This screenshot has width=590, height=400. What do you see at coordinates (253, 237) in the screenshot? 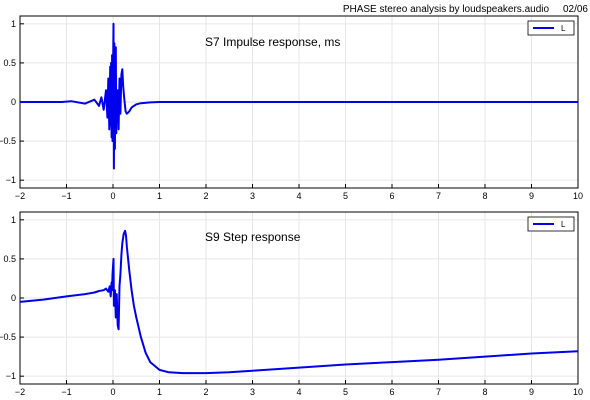
I see `chart-title: S9 Step response` at bounding box center [253, 237].